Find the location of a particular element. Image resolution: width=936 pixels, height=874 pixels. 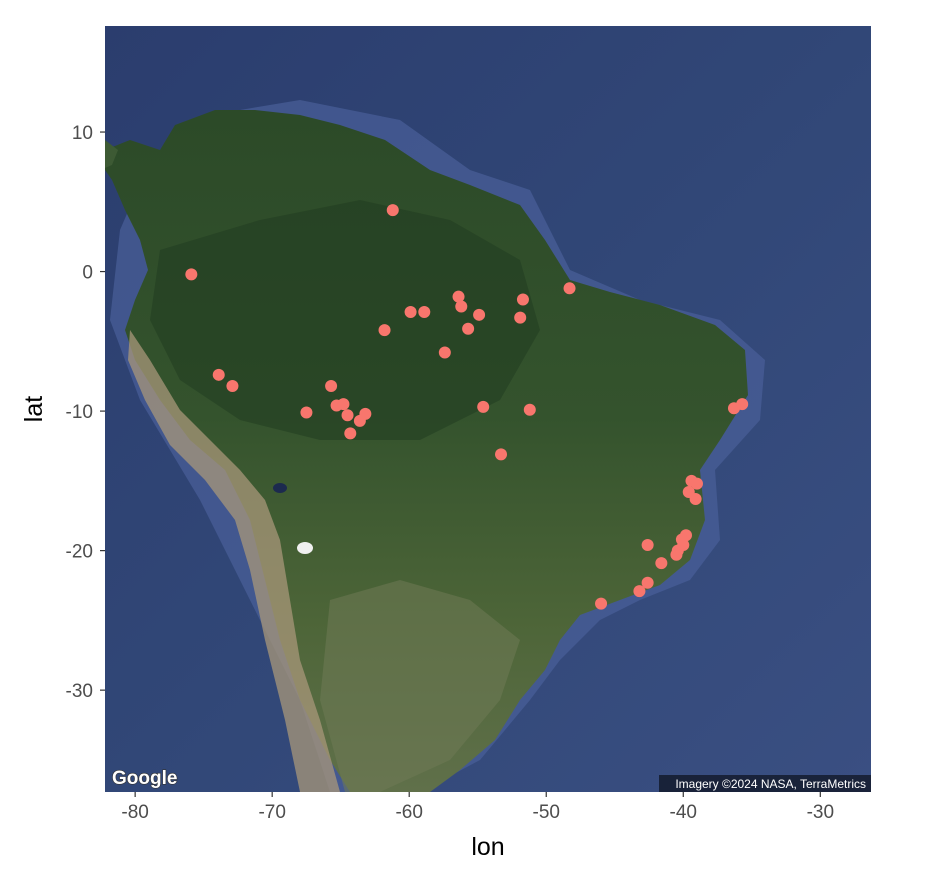

x-tick-label: -30 is located at coordinates (820, 812).